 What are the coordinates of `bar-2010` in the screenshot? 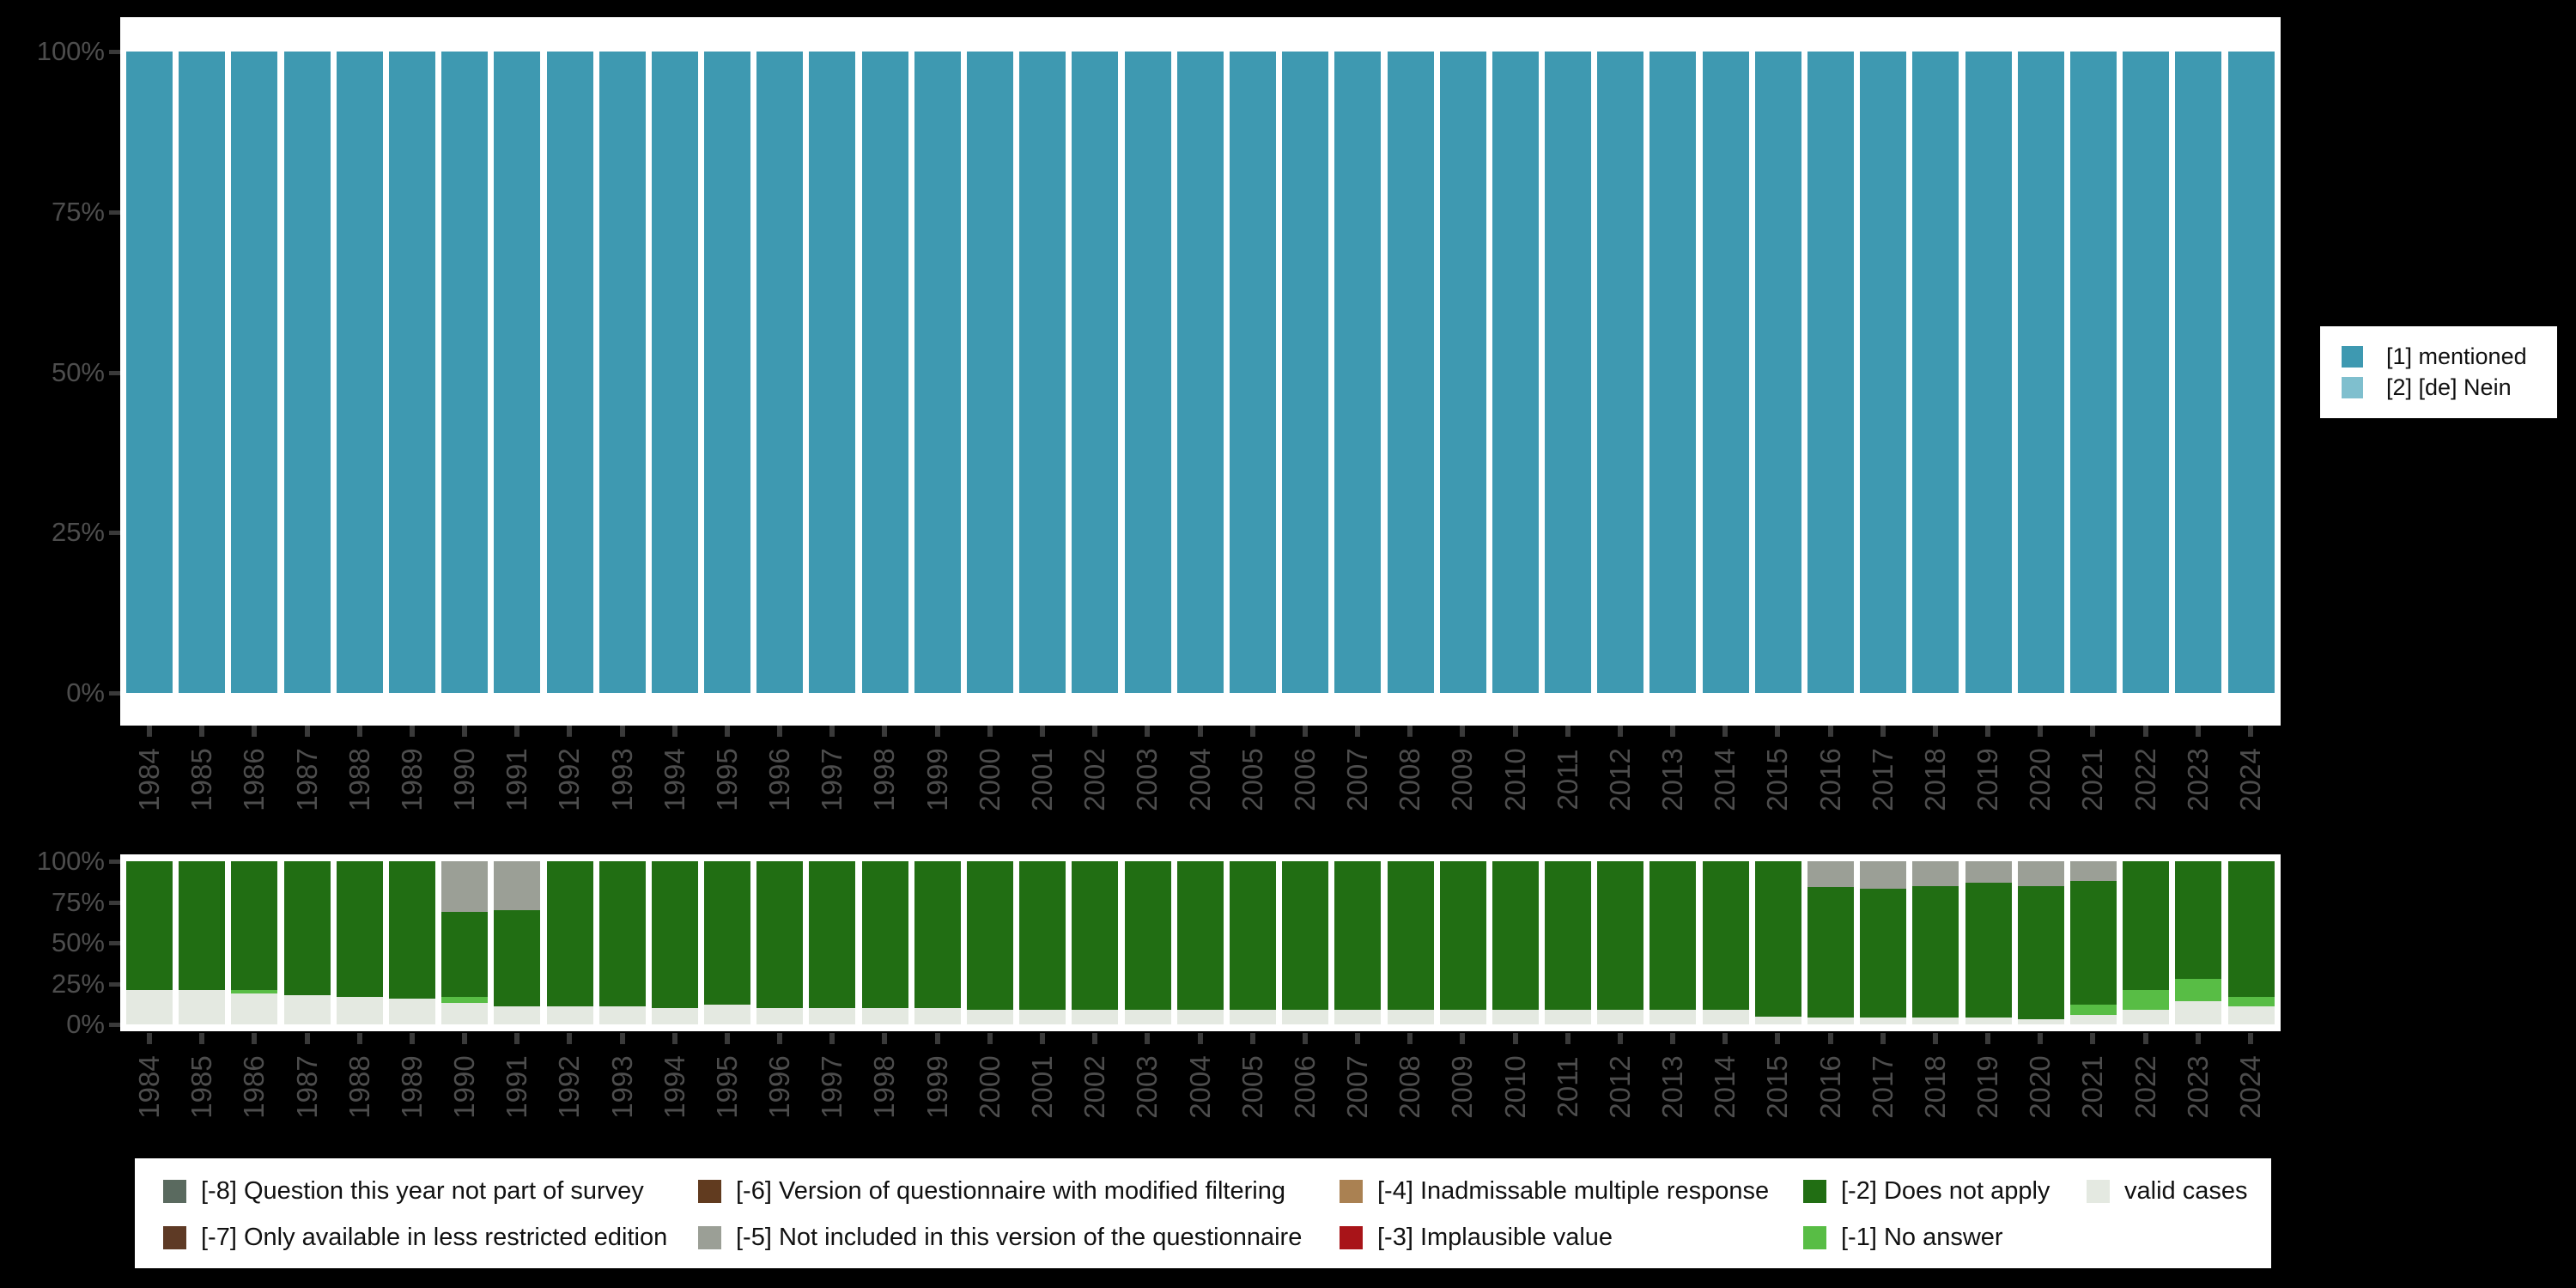 It's located at (1515, 943).